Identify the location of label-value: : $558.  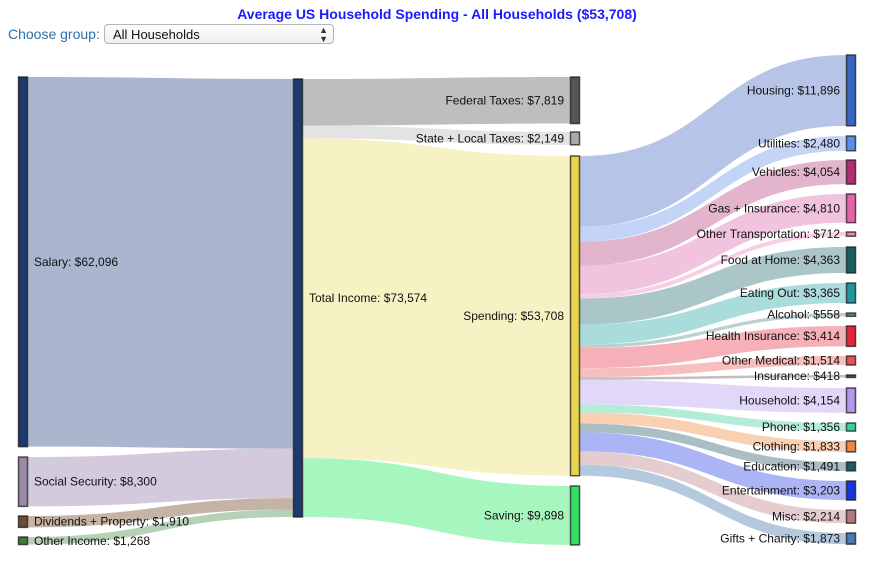
(824, 315).